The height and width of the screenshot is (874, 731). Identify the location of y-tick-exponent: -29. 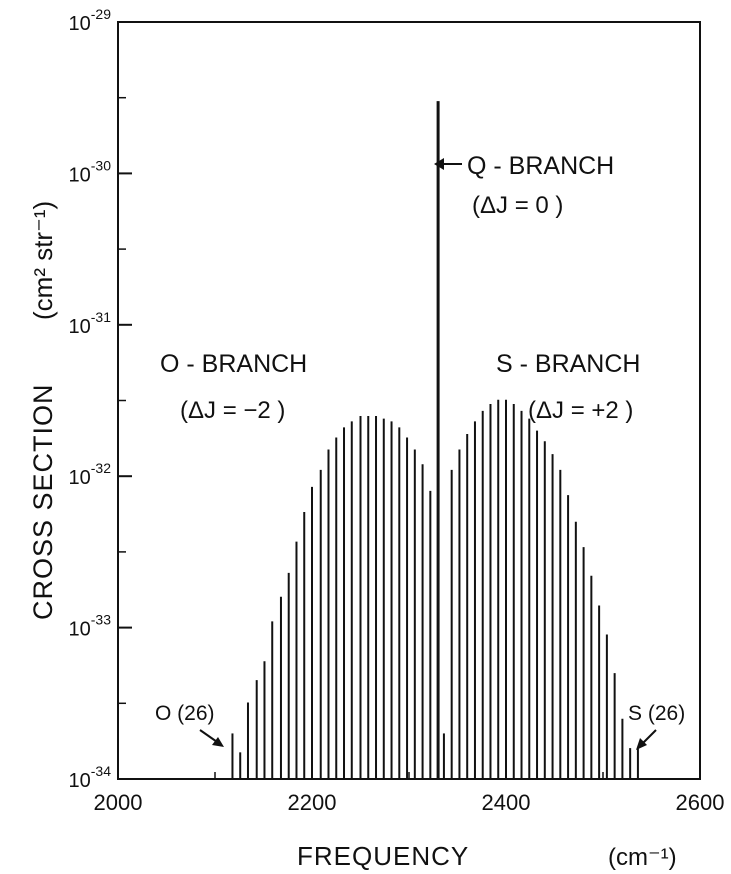
(101, 14).